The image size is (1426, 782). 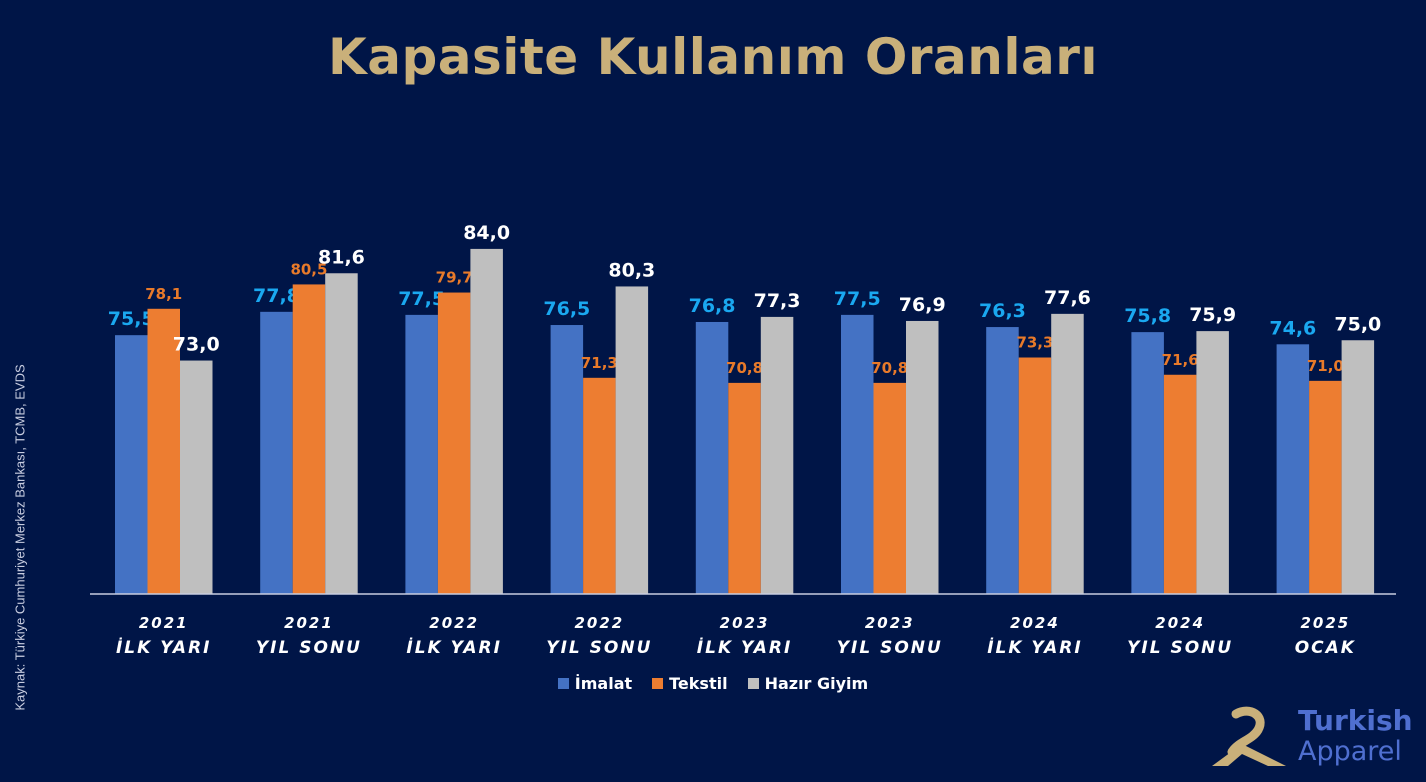 I want to click on logo-word-turkish: Turkish, so click(x=1355, y=720).